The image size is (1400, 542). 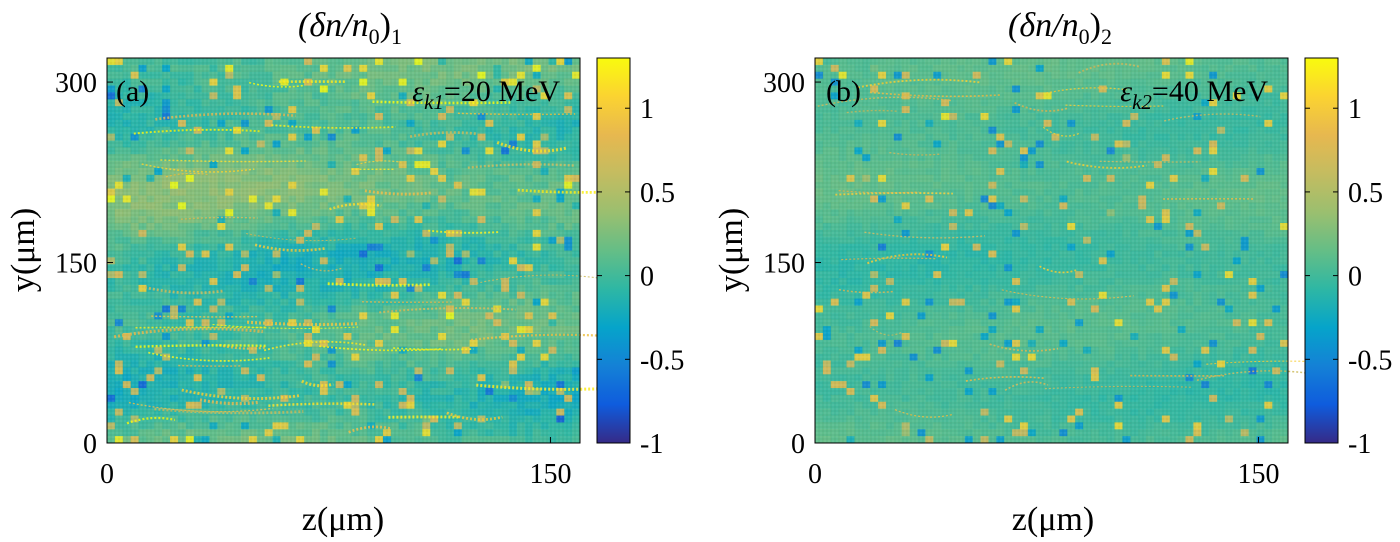 I want to click on colorbar-a: -1 -0.5 0 0.5 1, so click(x=640, y=258).